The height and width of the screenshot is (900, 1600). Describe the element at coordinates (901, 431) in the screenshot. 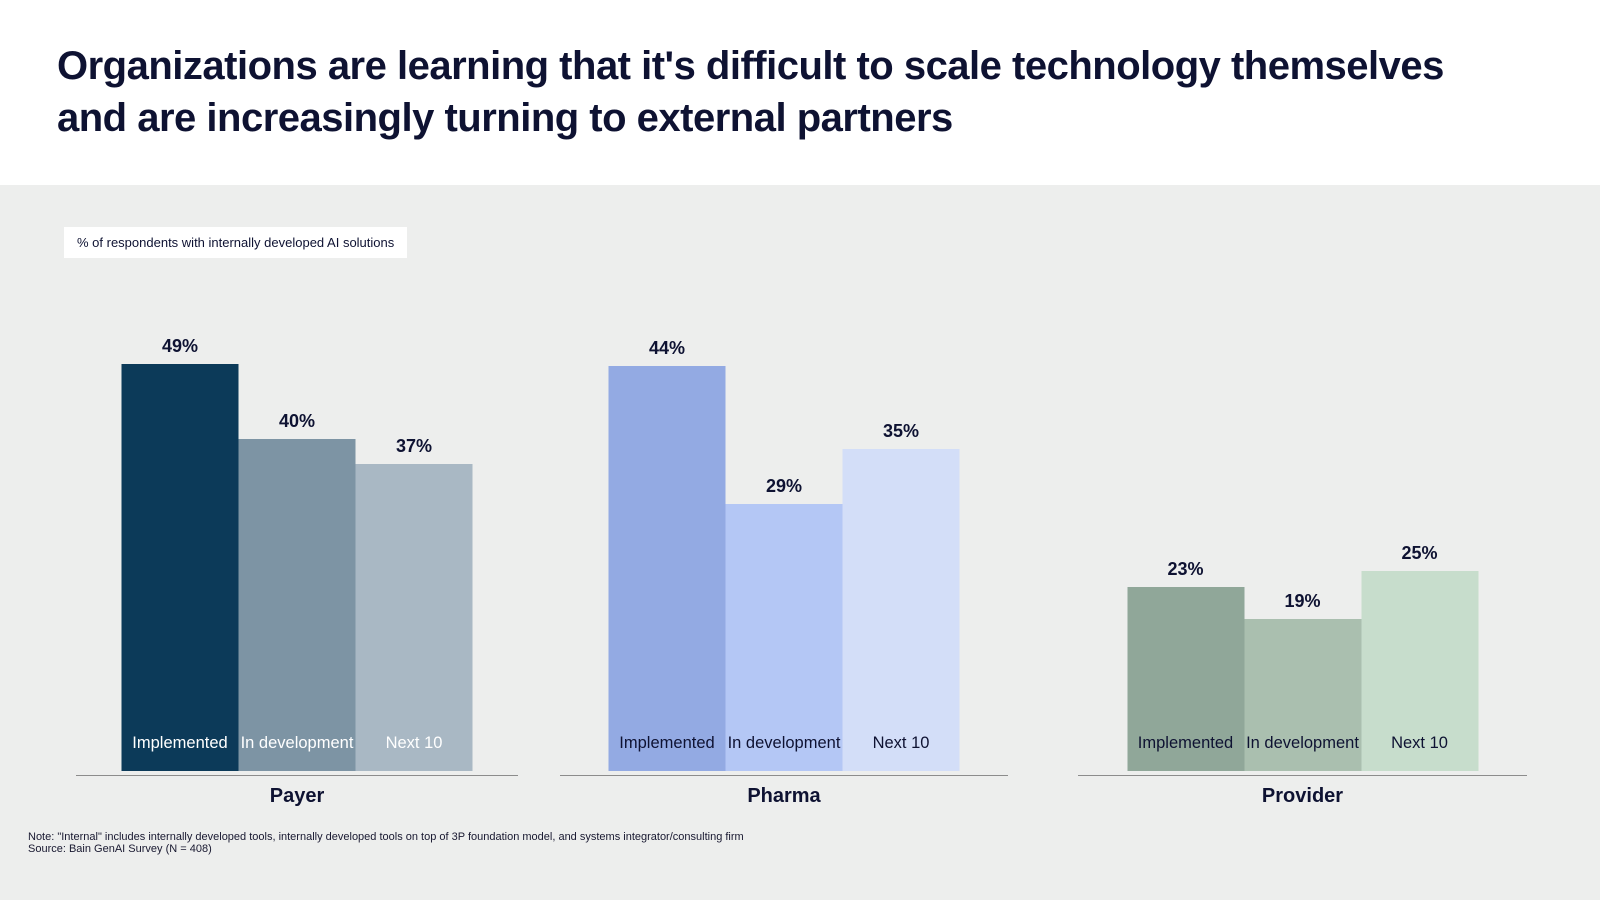

I see `bar-value-label: 35%` at that location.